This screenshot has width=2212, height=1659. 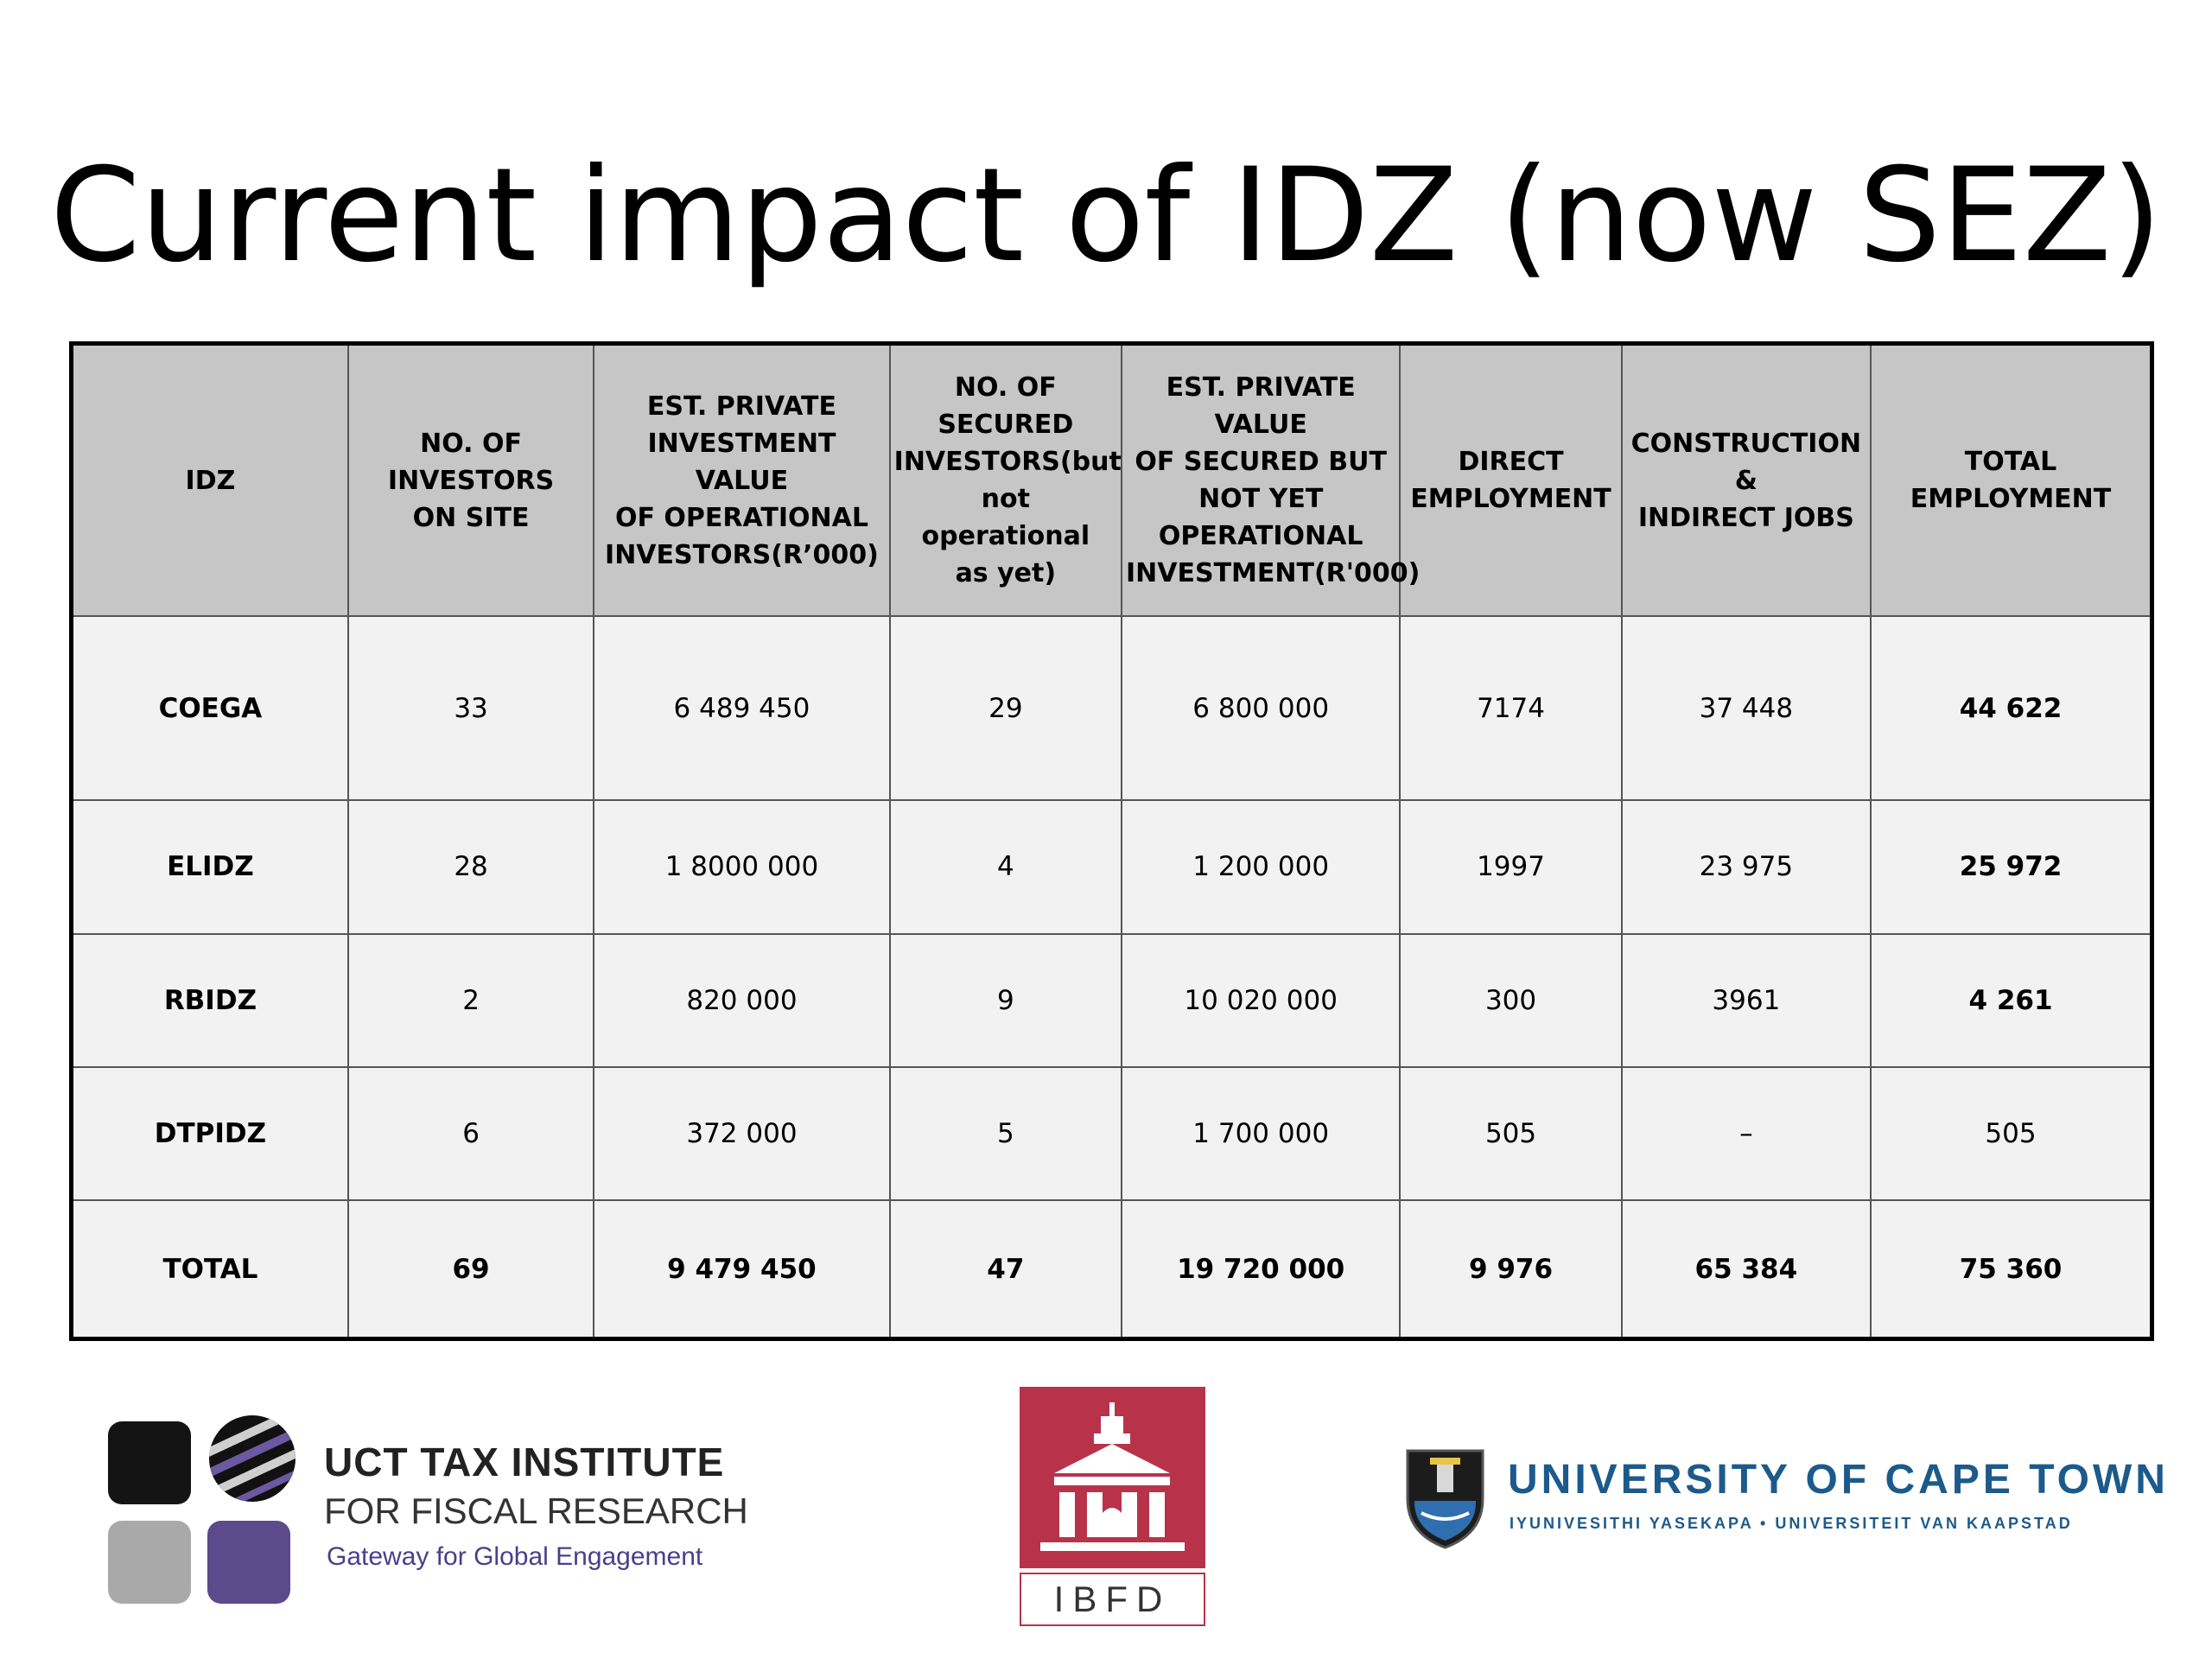 What do you see at coordinates (1511, 1000) in the screenshot?
I see `table-cell: 300` at bounding box center [1511, 1000].